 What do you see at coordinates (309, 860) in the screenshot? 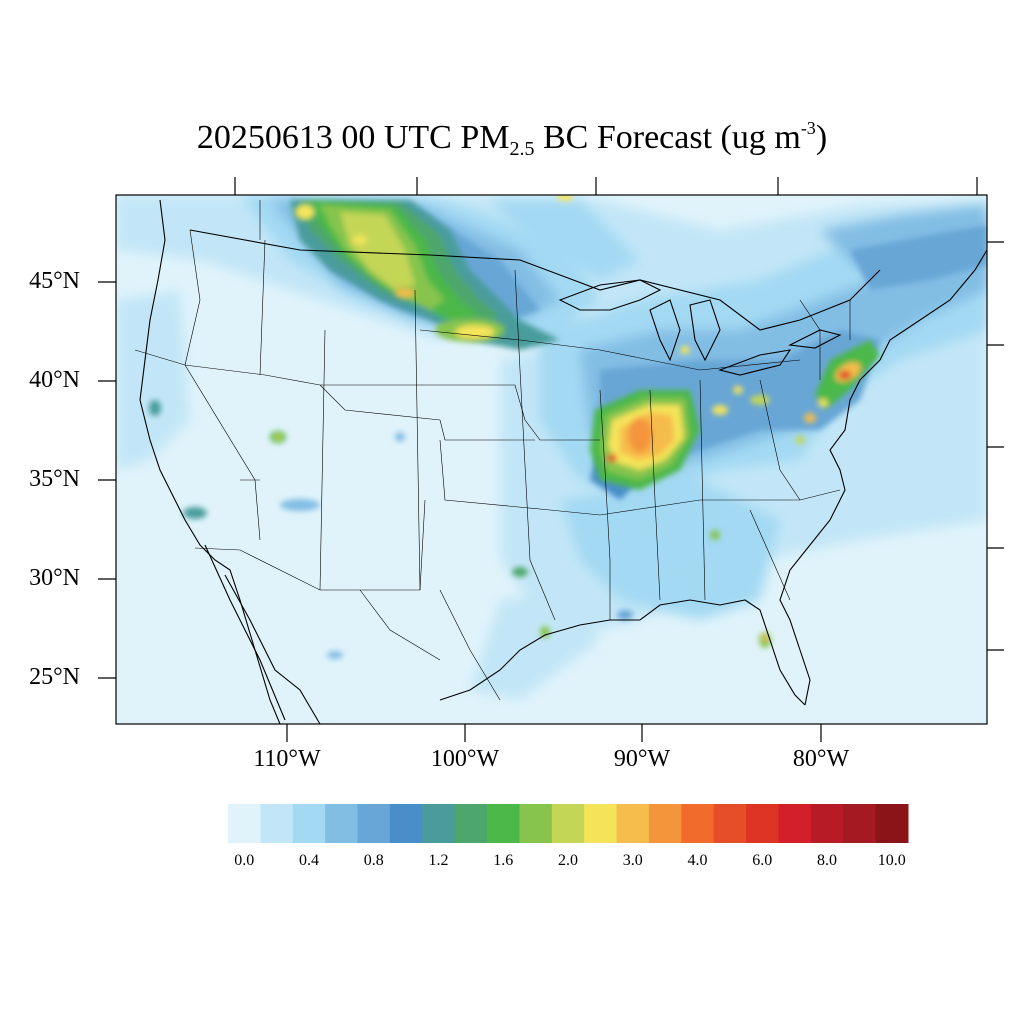
I see `colorbar-label: 0.4` at bounding box center [309, 860].